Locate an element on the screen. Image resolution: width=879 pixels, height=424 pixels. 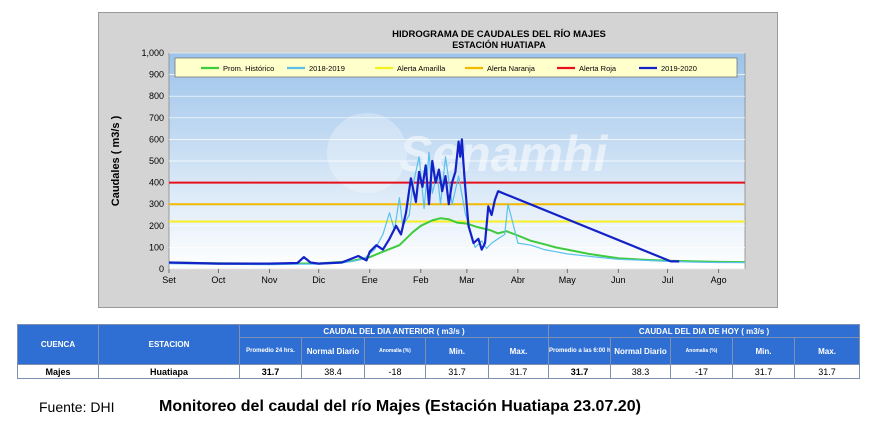
series-line-prom-hist-rico is located at coordinates (457, 241).